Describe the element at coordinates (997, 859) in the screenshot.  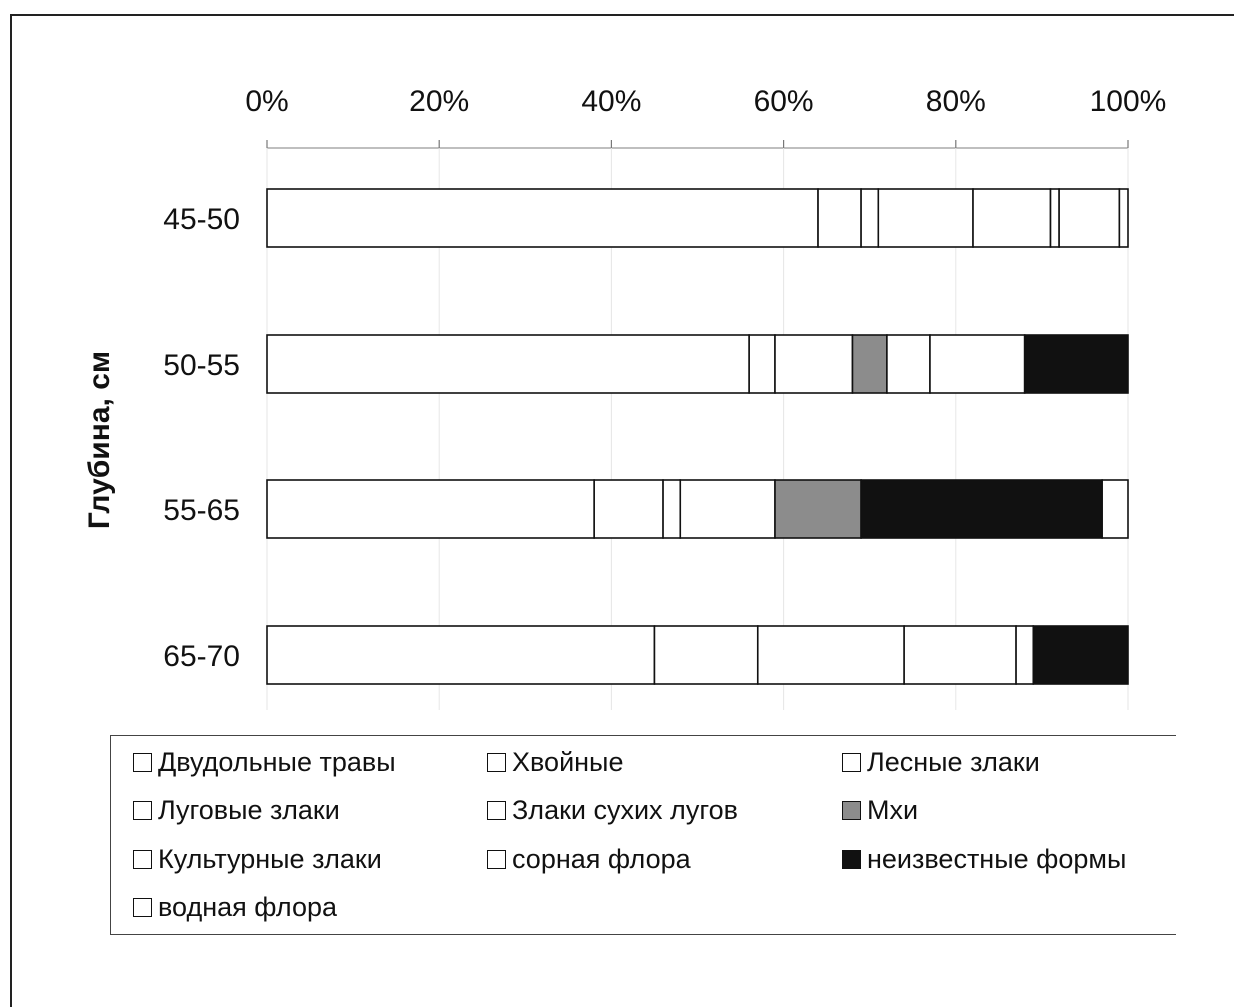
I see `legend-label: неизвестные формы` at that location.